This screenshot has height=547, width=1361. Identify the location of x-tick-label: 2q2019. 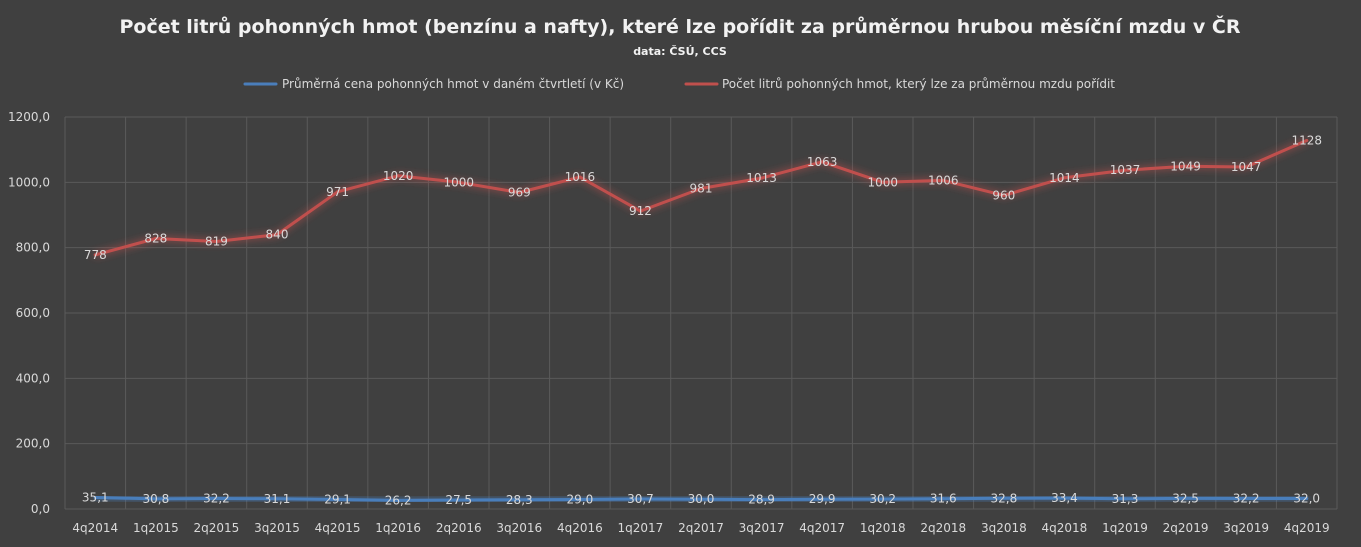
(1186, 528).